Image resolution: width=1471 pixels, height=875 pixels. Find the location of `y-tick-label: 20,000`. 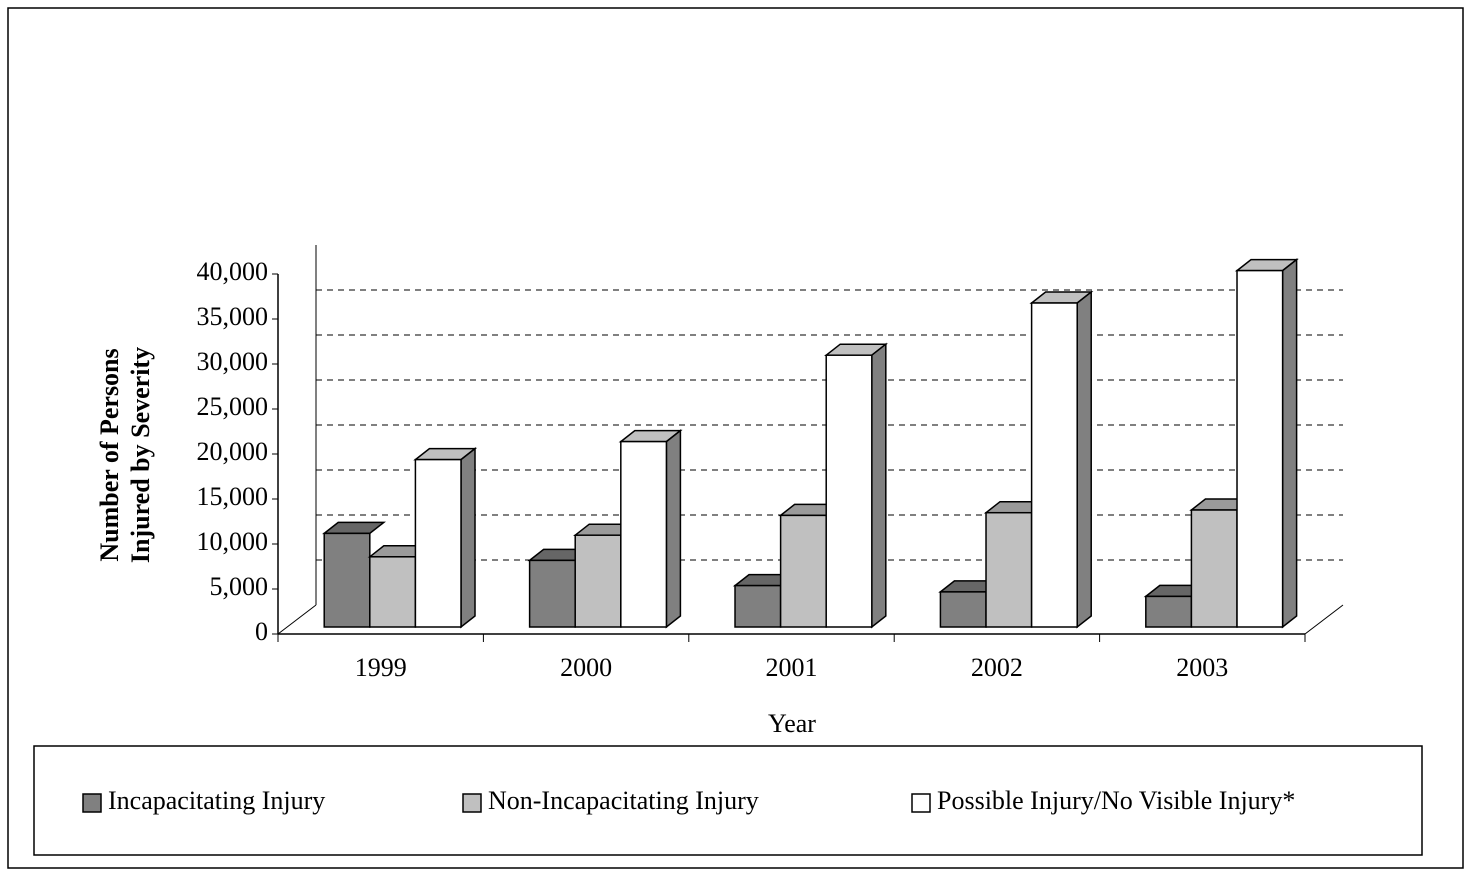

y-tick-label: 20,000 is located at coordinates (233, 451).